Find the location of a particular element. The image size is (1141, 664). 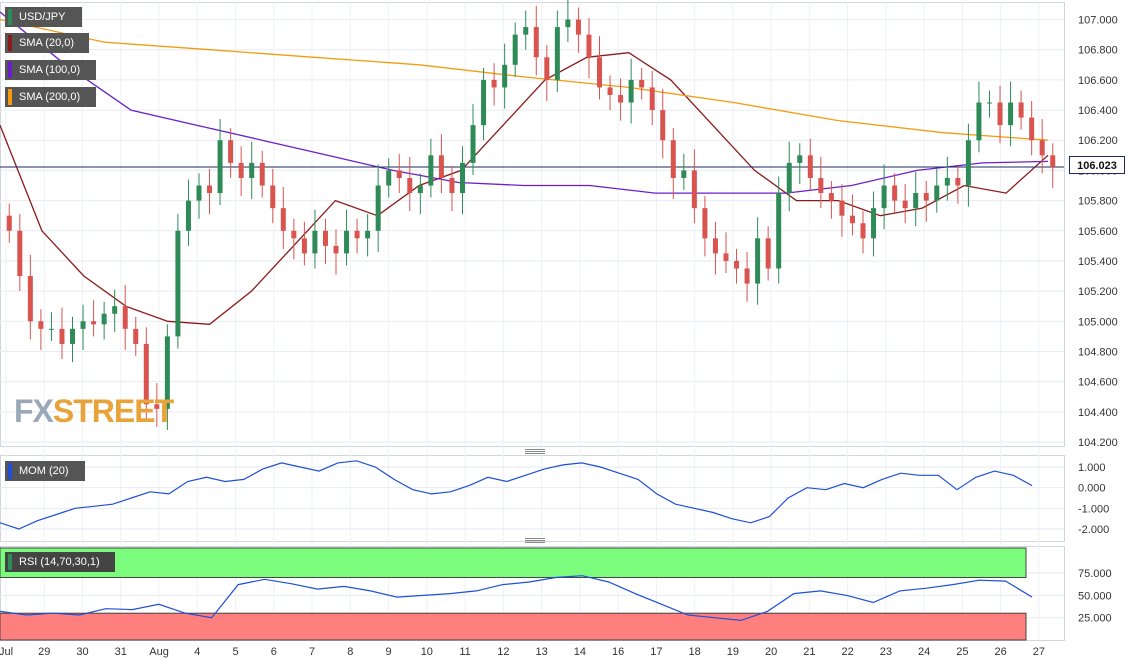

rsi-text: RSI (14,70,30,1) is located at coordinates (59, 562).